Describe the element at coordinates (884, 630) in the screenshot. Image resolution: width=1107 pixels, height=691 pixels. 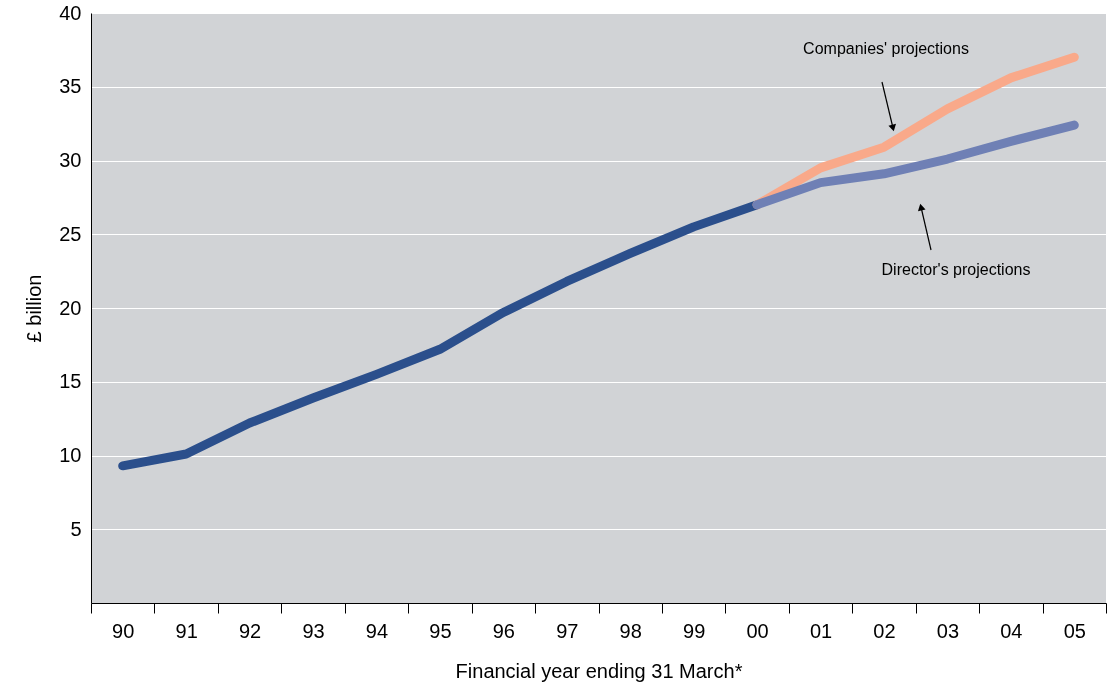
I see `x-tick-label: 02` at that location.